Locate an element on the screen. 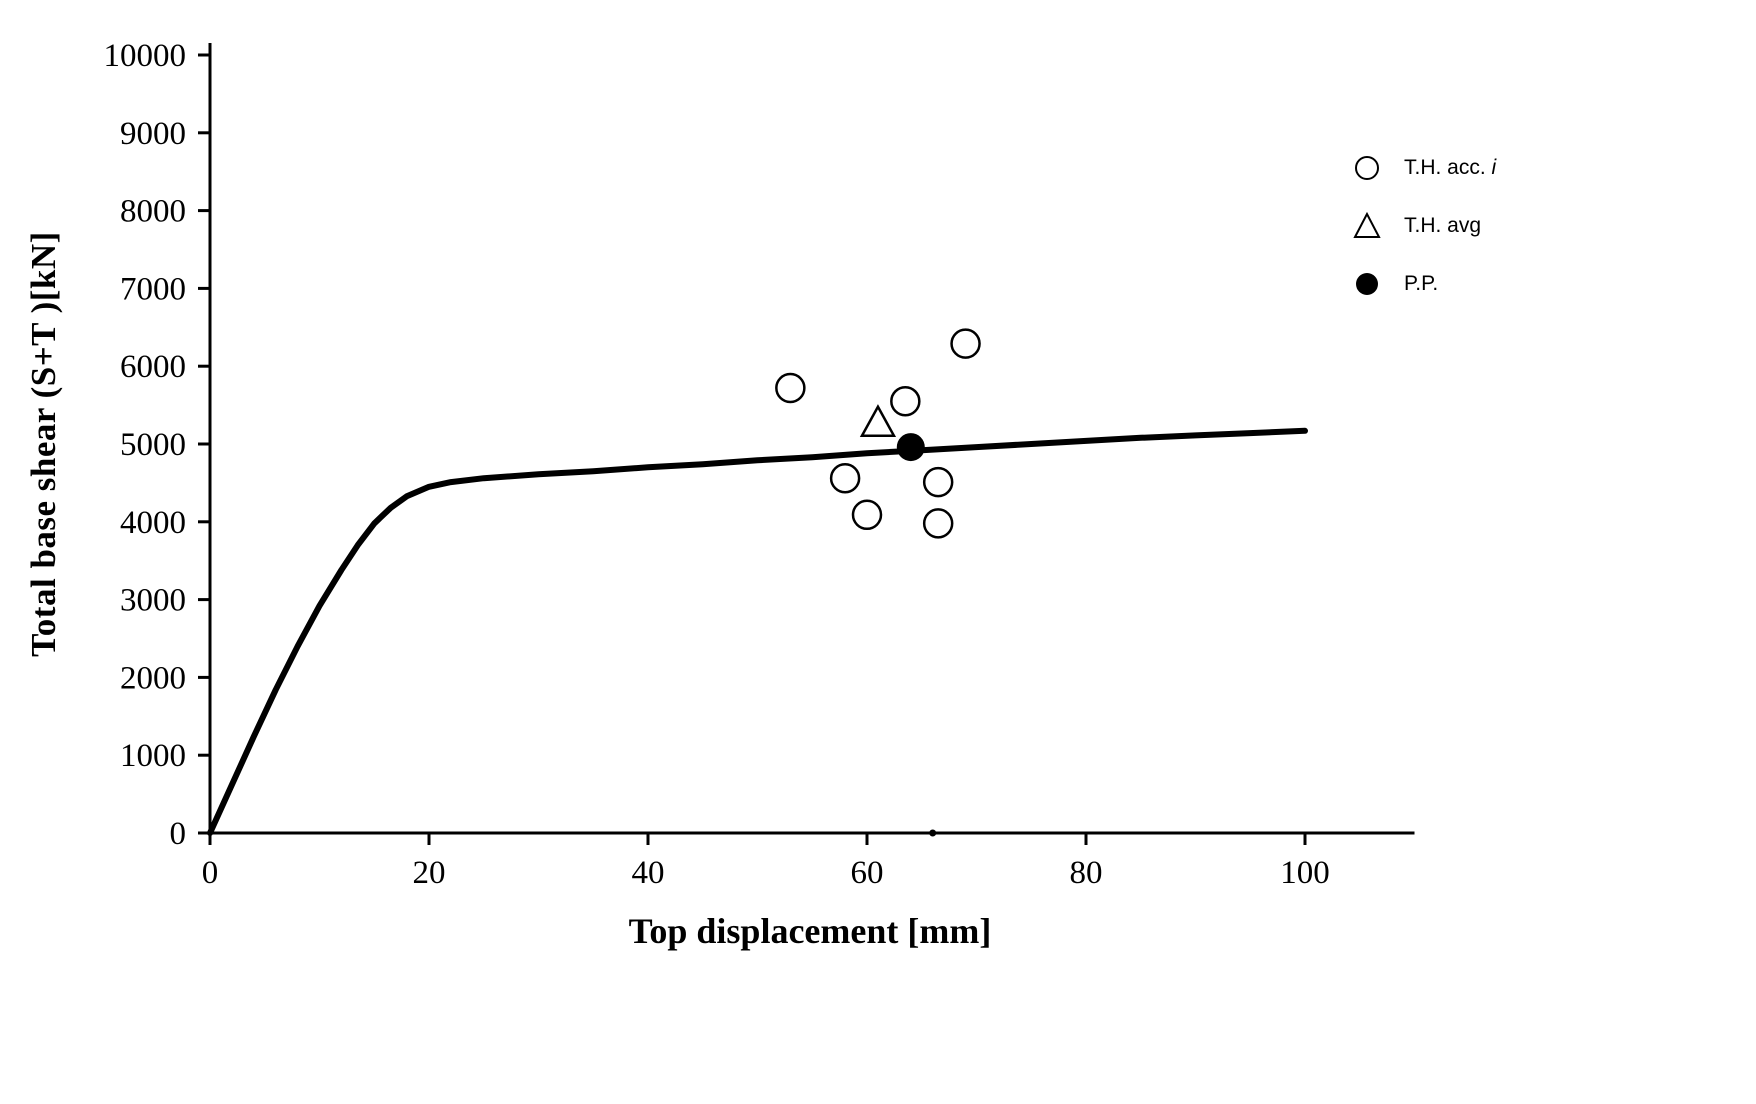 Image resolution: width=1756 pixels, height=1104 pixels. x-tick-label: 0 is located at coordinates (210, 873).